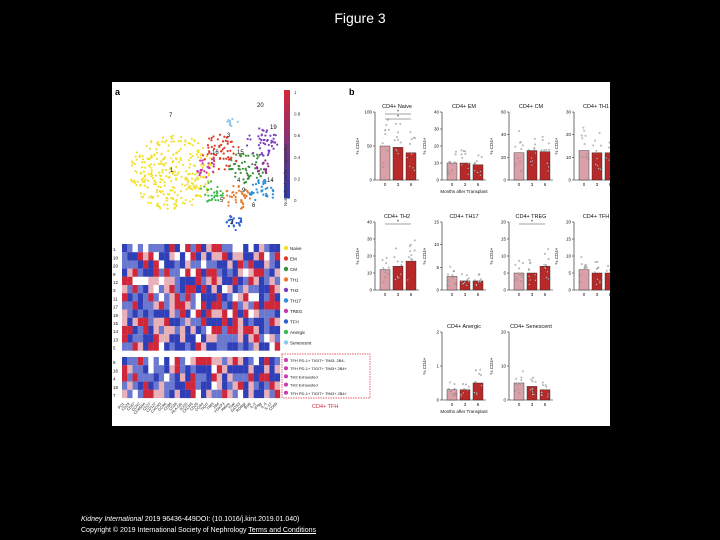 This screenshot has width=720, height=540. I want to click on bar-chart: CD4+ TH1% CD4+0102030036, so click(586, 145).